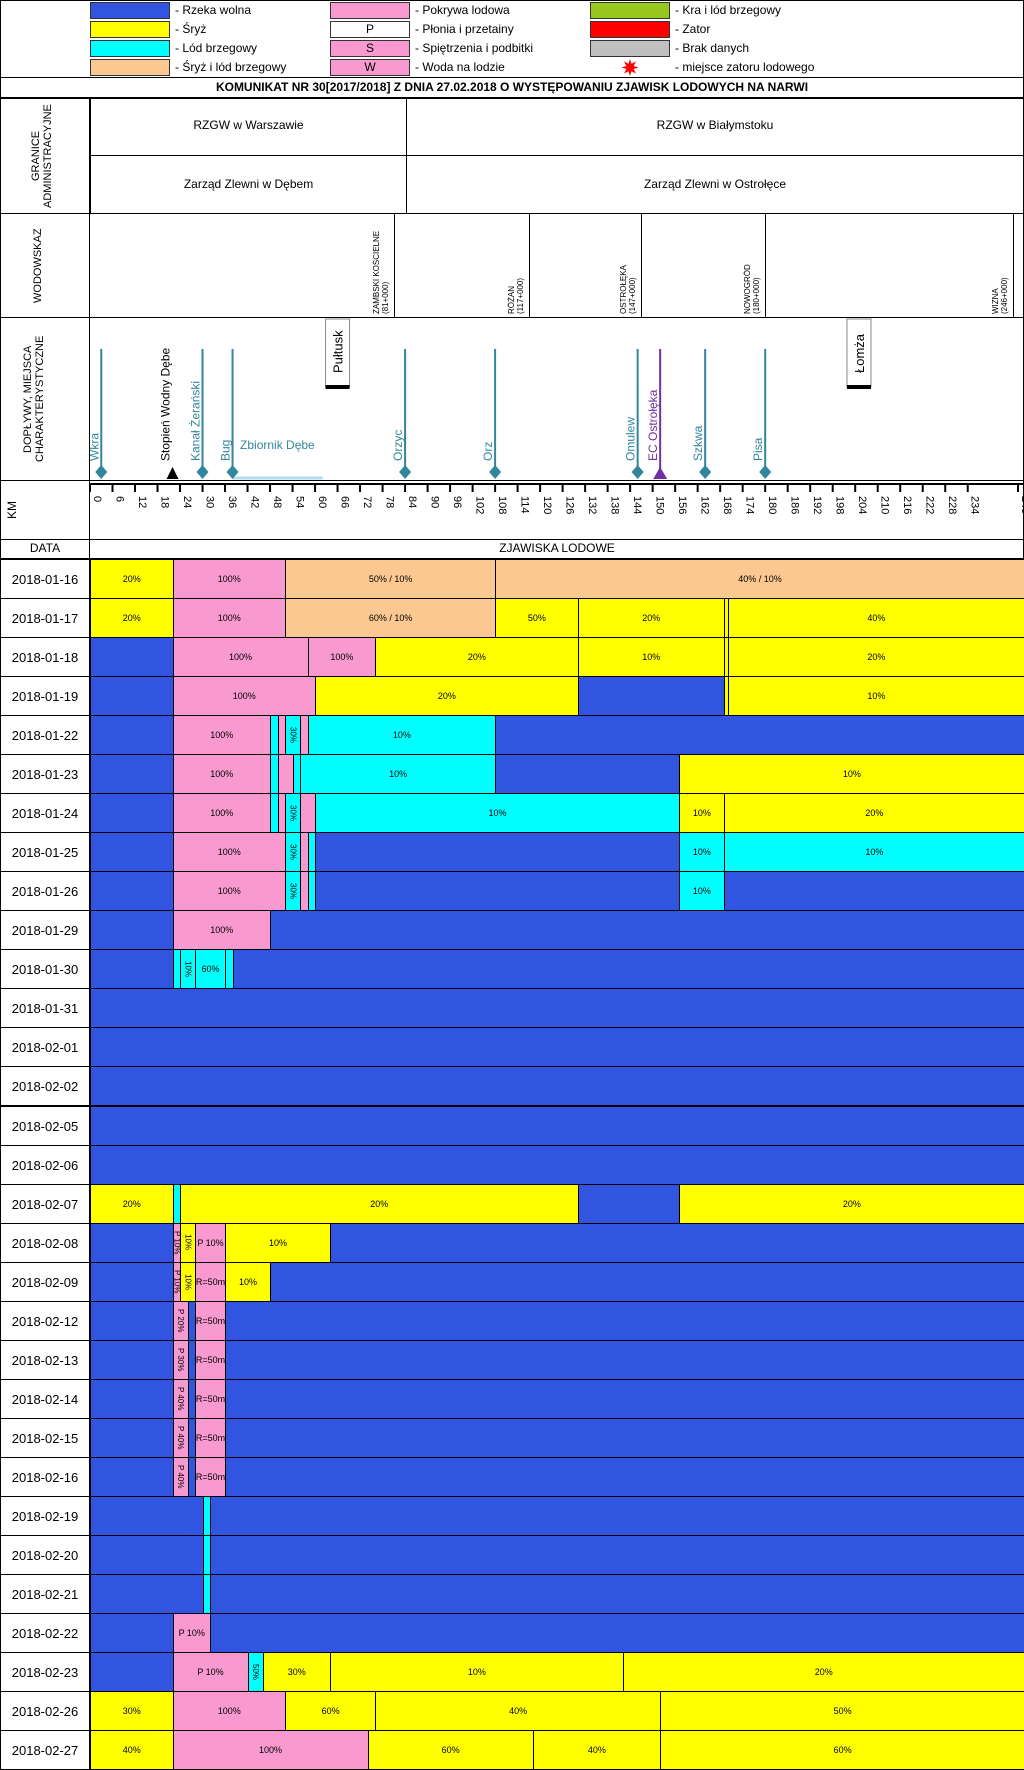 This screenshot has height=1770, width=1024. I want to click on km-tick-label: 186, so click(795, 505).